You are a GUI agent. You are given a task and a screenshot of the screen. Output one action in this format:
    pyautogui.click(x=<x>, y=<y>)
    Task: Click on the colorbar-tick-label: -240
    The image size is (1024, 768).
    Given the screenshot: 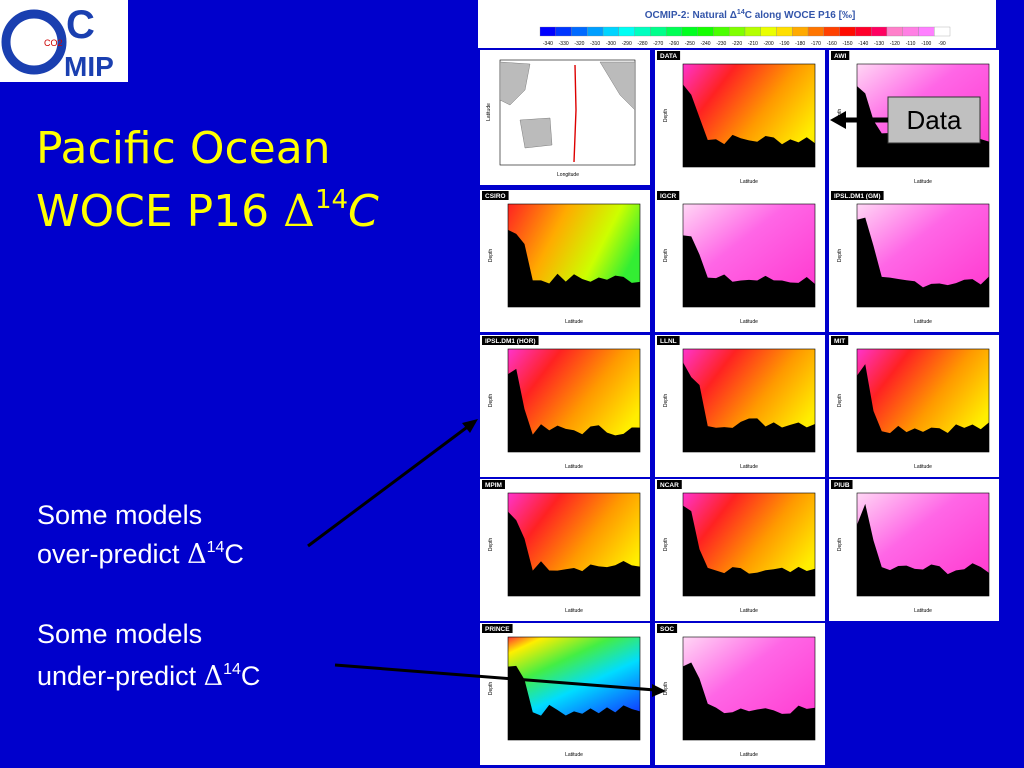 What is the action you would take?
    pyautogui.click(x=706, y=44)
    